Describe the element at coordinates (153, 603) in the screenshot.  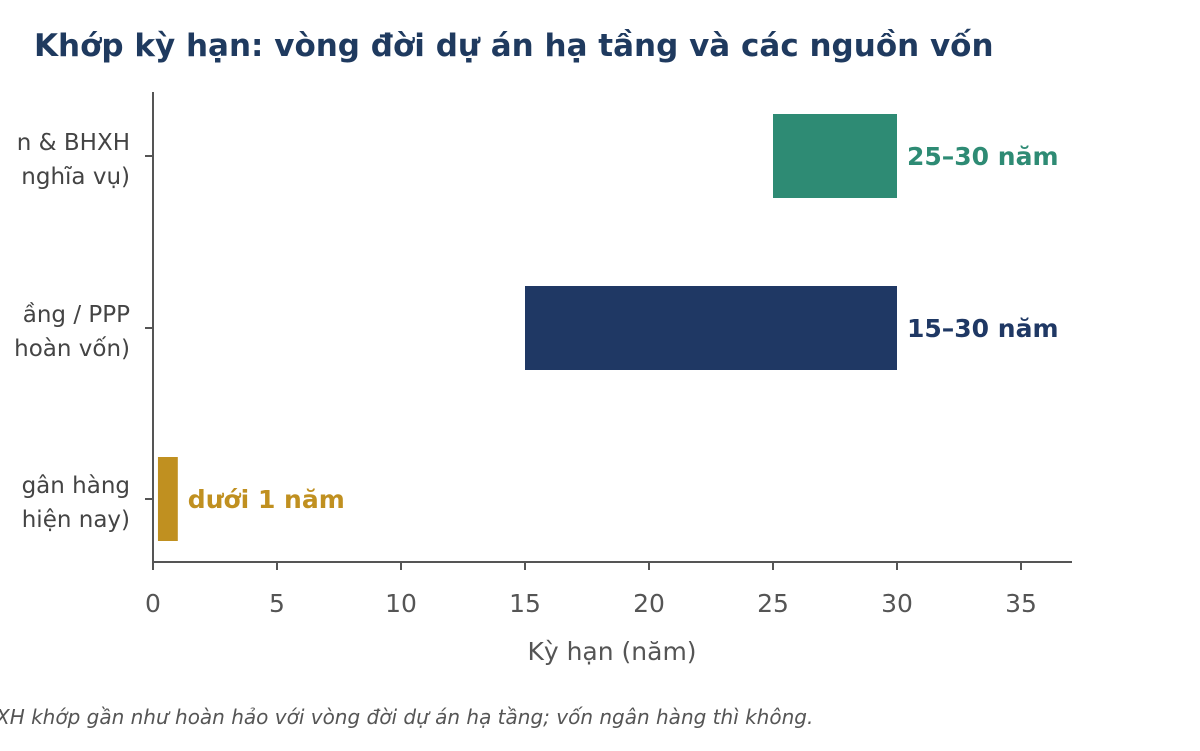
I see `x-tick-label: 0` at that location.